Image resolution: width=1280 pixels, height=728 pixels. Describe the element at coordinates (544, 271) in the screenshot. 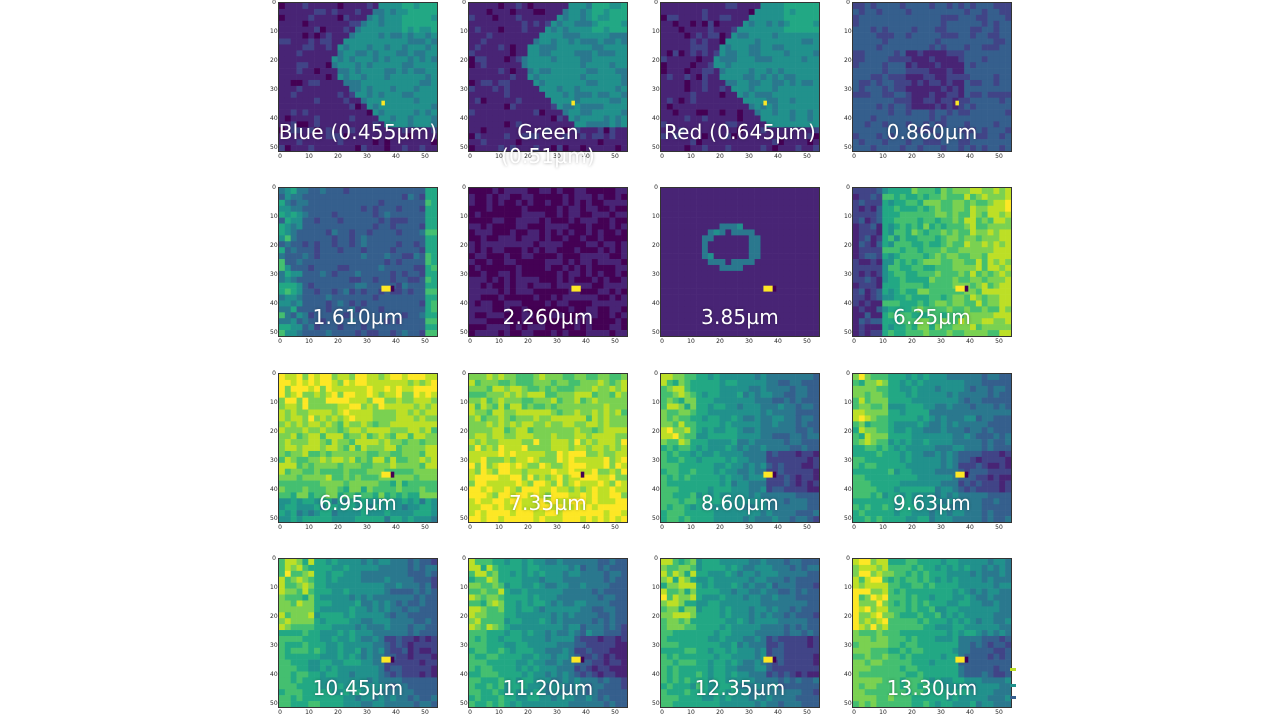

I see `band-panel: 0 10 20 30 40 50 0 10 20 30 40 50 2.260µm` at that location.